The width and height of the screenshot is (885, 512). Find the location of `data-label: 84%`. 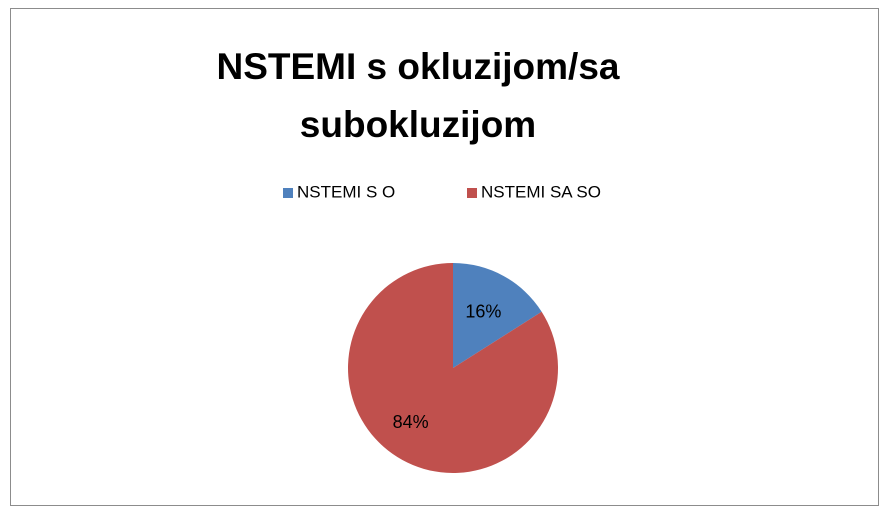

data-label: 84% is located at coordinates (411, 422).